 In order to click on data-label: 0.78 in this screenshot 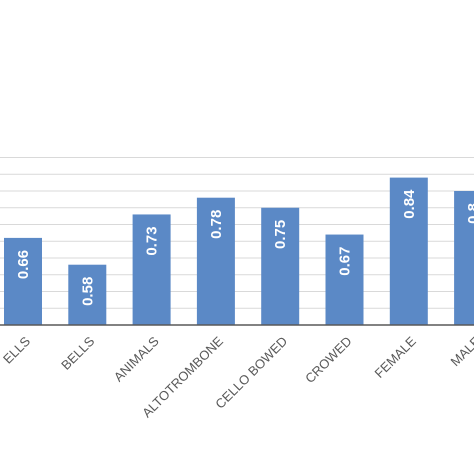, I will do `click(216, 224)`.